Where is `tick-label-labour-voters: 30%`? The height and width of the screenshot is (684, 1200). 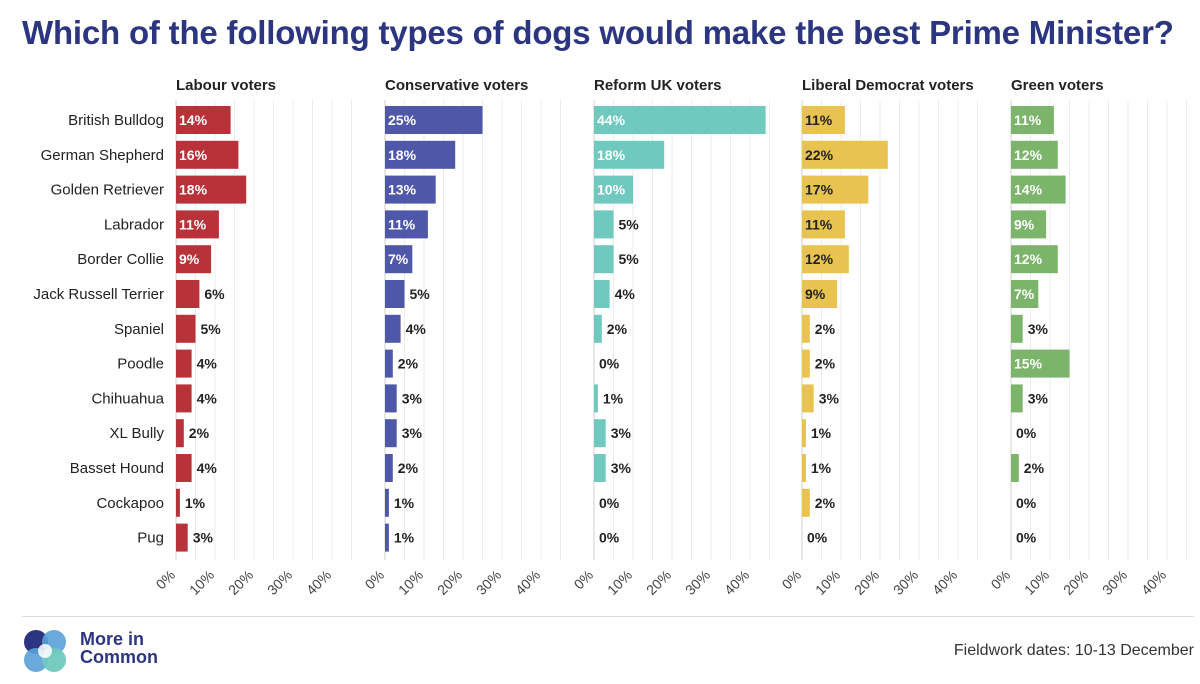
tick-label-labour-voters: 30% is located at coordinates (279, 582).